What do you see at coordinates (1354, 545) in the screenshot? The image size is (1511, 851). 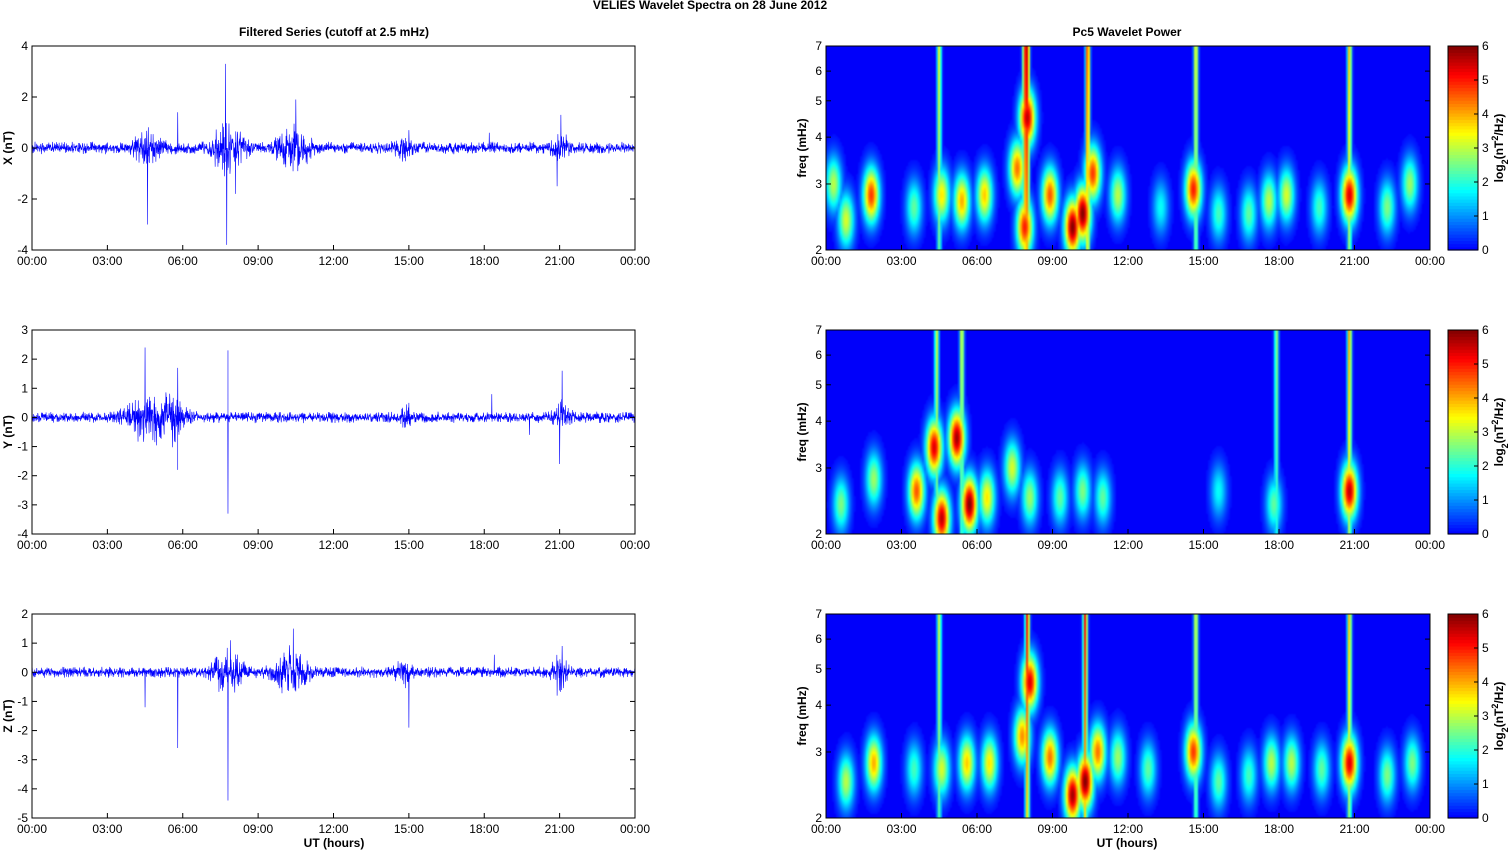 I see `wavelet-y-xtick-label-7: 21:00` at bounding box center [1354, 545].